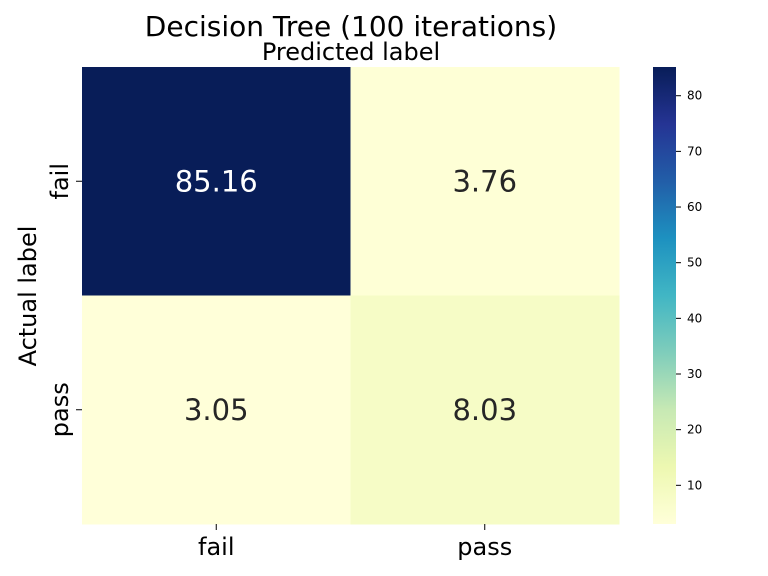  I want to click on colorbar-tick-label: 50, so click(694, 263).